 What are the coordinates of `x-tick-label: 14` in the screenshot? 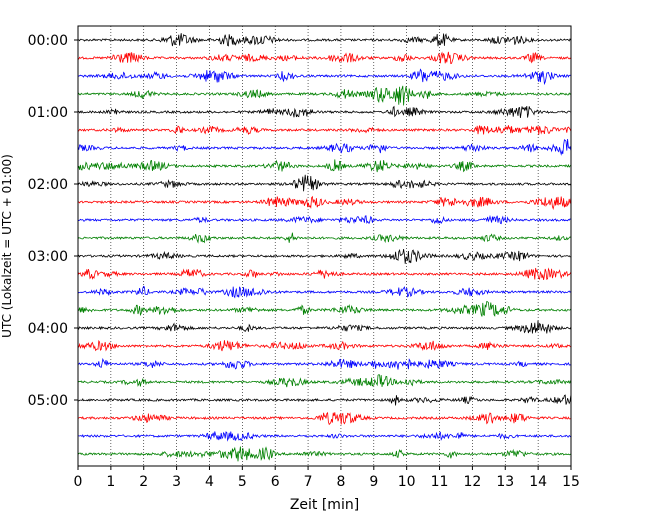 It's located at (538, 482).